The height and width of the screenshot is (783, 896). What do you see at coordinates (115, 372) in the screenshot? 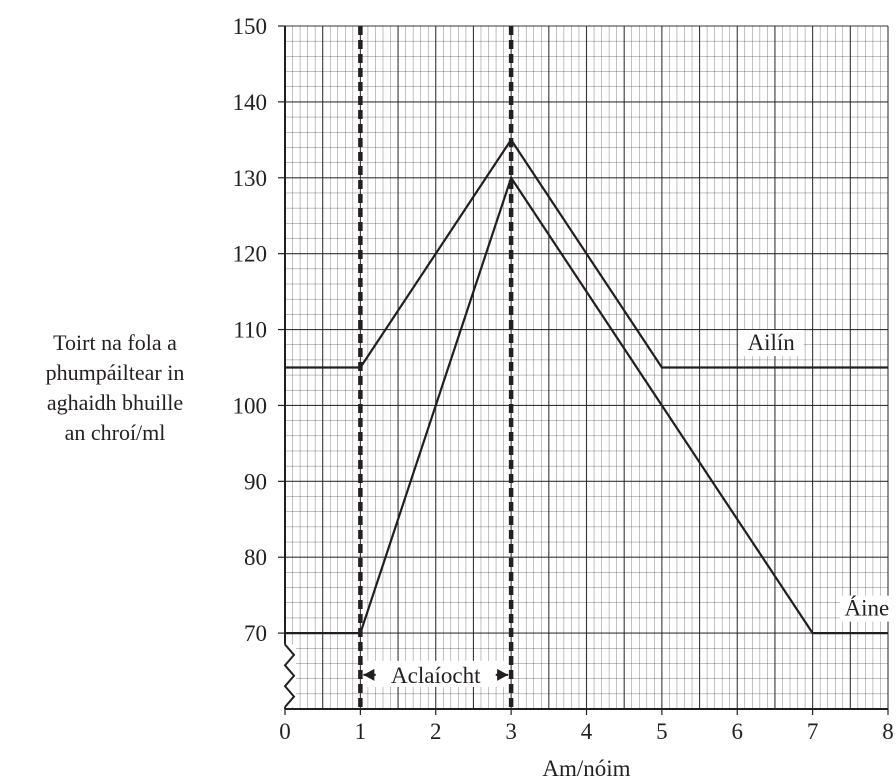
I see `y-axis-label-line: phumpáiltear in` at bounding box center [115, 372].